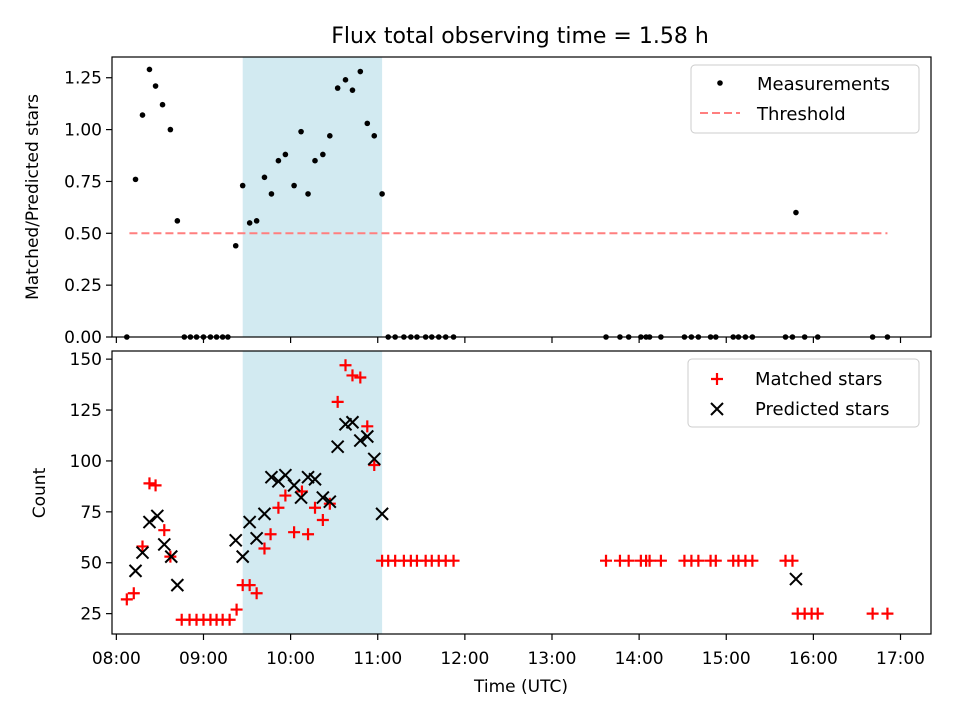 Image resolution: width=960 pixels, height=720 pixels. I want to click on y-tick-label: 25, so click(91, 615).